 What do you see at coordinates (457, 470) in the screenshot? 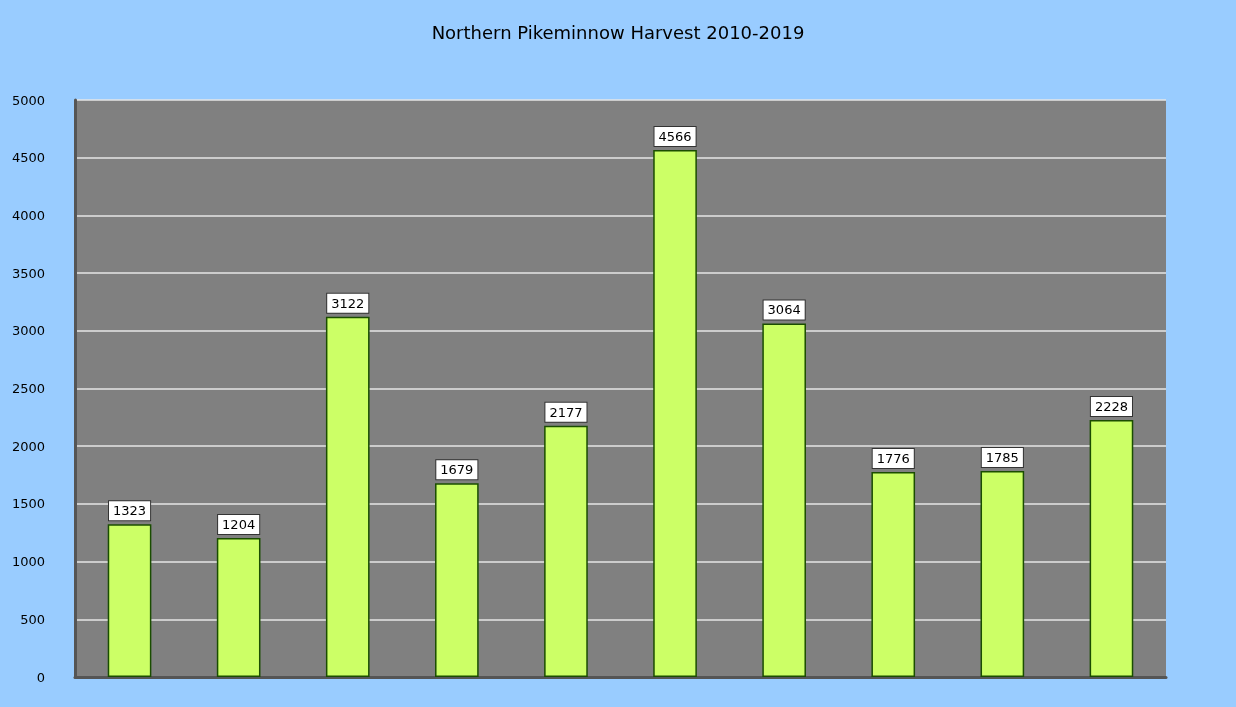
I see `data-label: 1679` at bounding box center [457, 470].